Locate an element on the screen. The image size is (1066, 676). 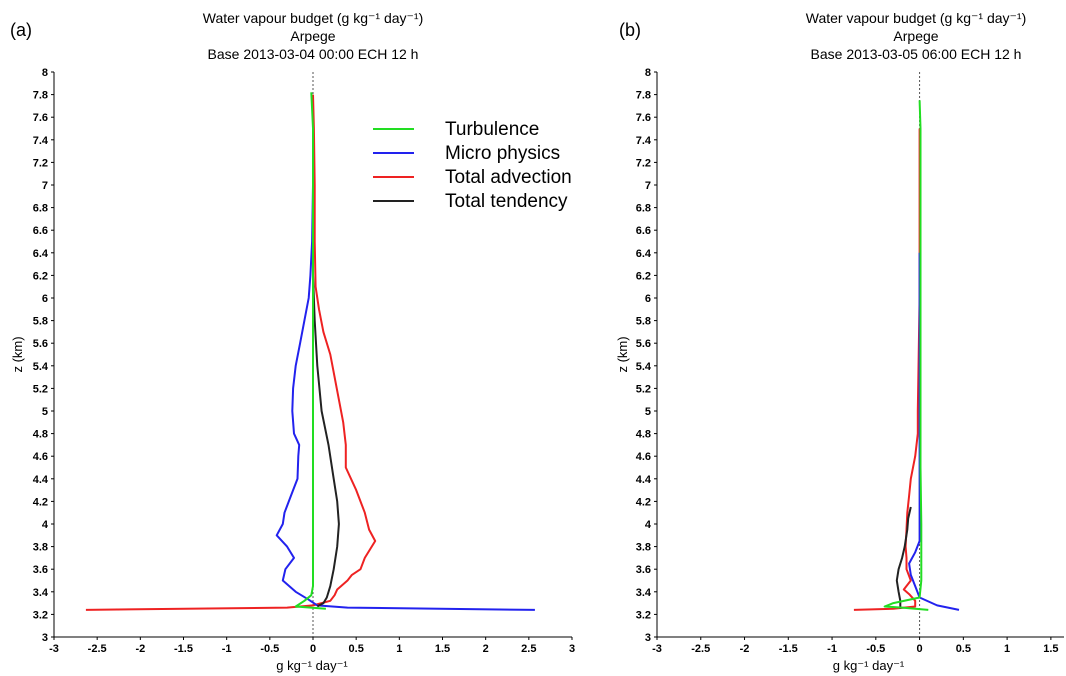
y-tick-label: 4.2 is located at coordinates (643, 502).